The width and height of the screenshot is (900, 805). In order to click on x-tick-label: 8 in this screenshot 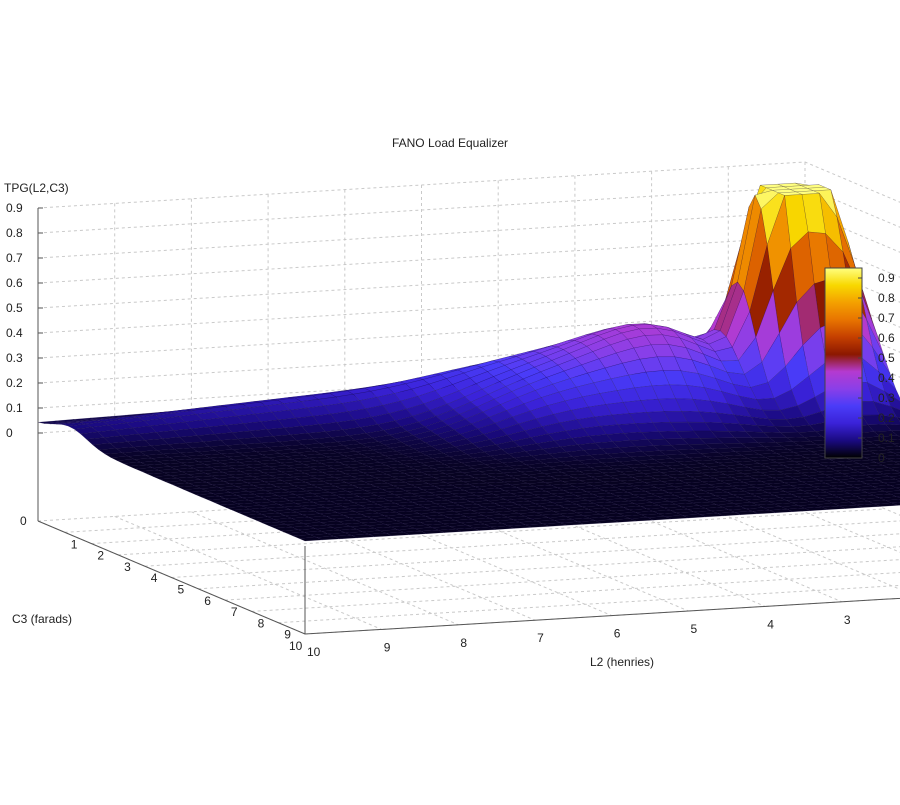, I will do `click(463, 643)`.